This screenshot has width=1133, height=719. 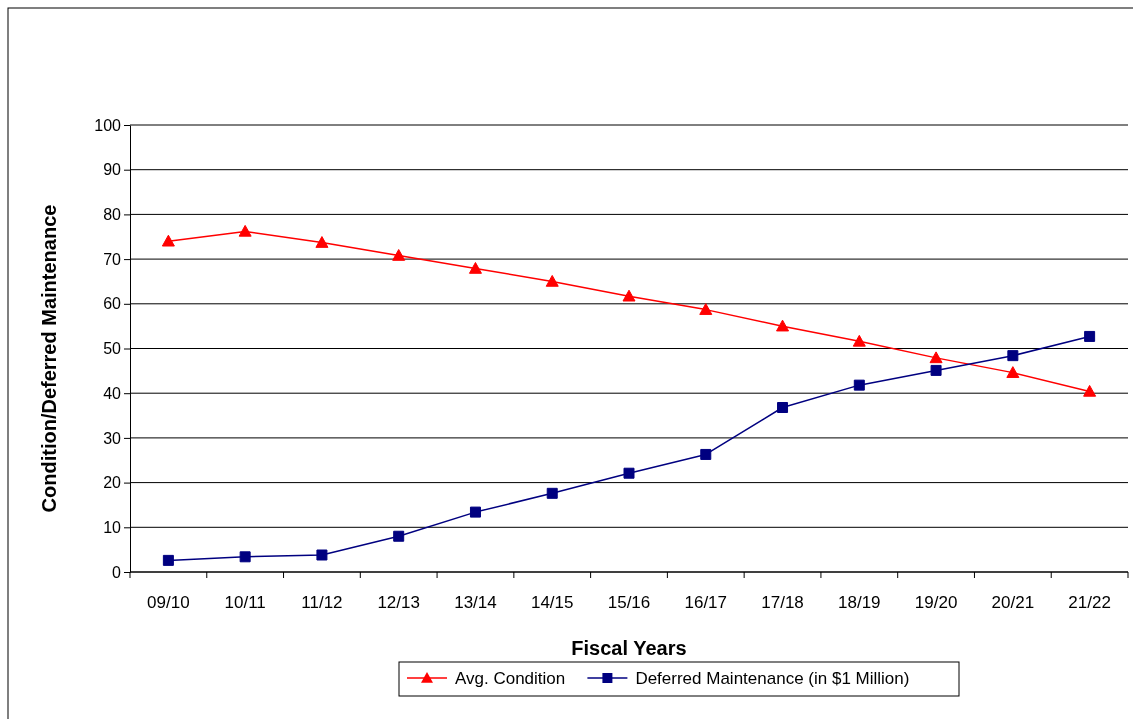 What do you see at coordinates (629, 602) in the screenshot?
I see `x-tick-label: 15/16` at bounding box center [629, 602].